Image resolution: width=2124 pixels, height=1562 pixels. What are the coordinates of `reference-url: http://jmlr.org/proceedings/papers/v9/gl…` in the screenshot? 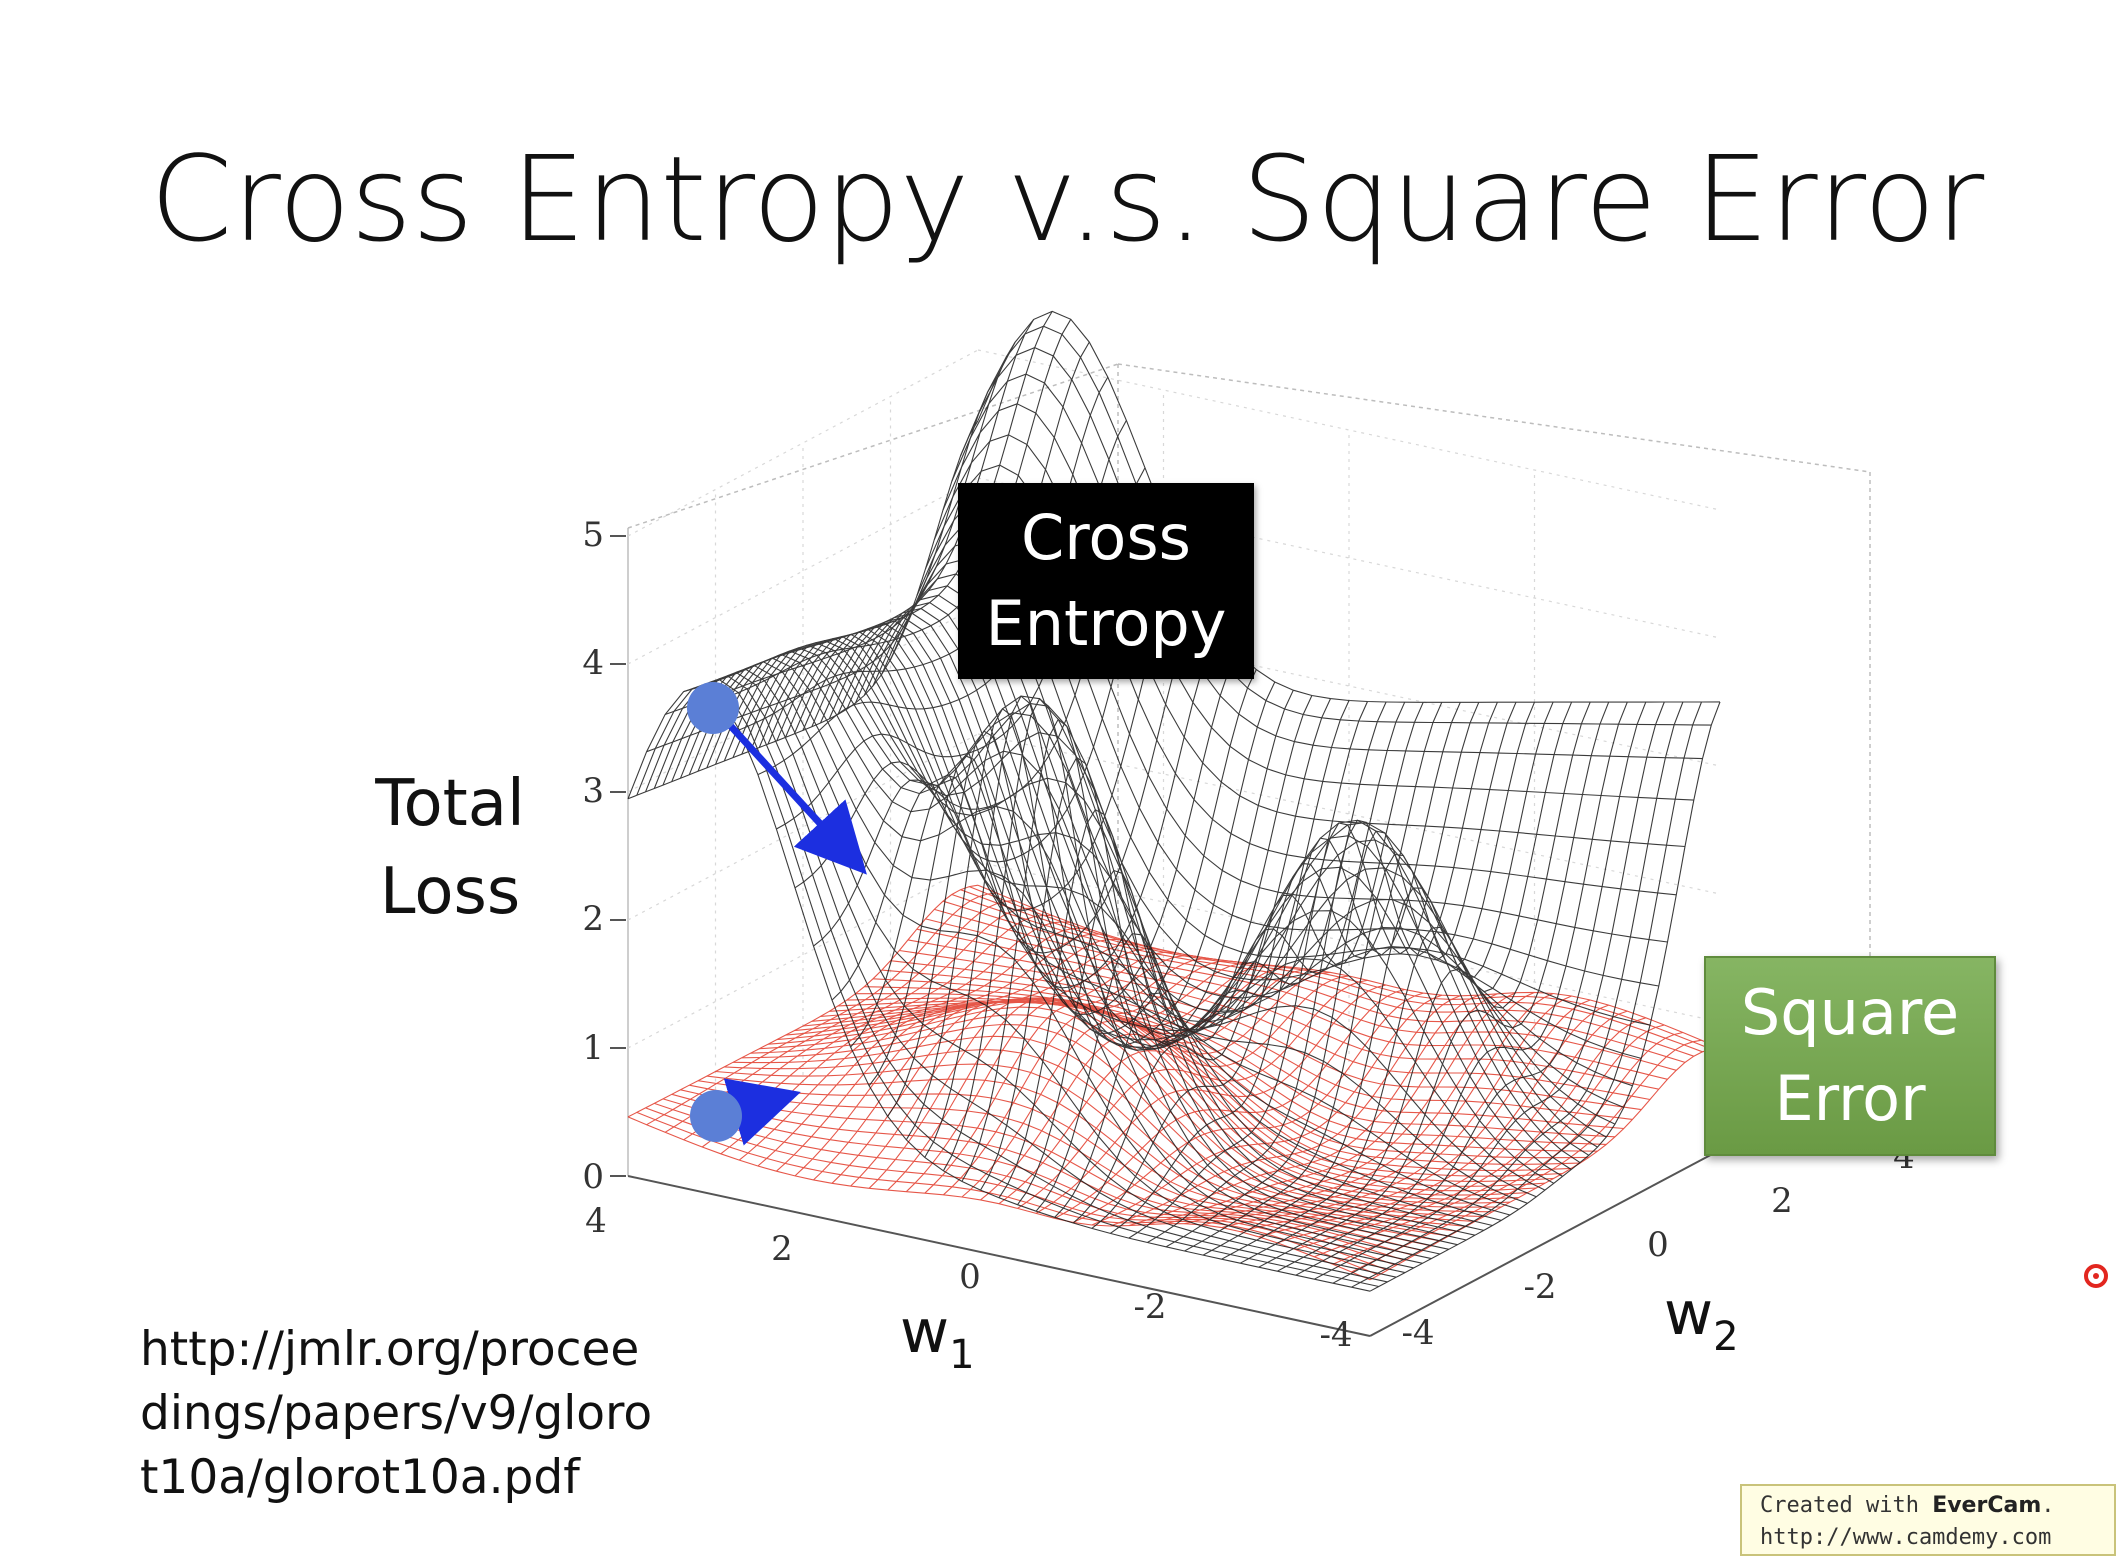 It's located at (396, 1413).